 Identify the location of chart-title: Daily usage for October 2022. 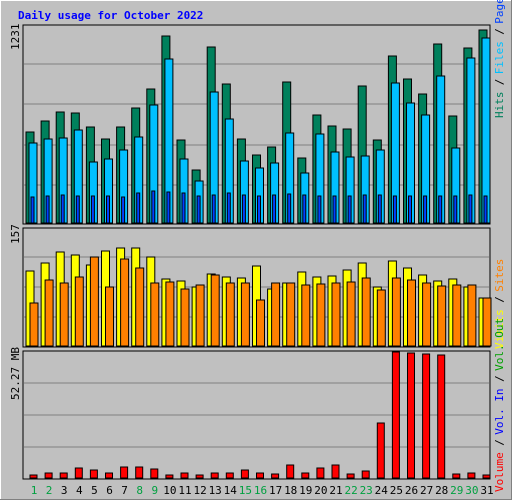
(110, 15).